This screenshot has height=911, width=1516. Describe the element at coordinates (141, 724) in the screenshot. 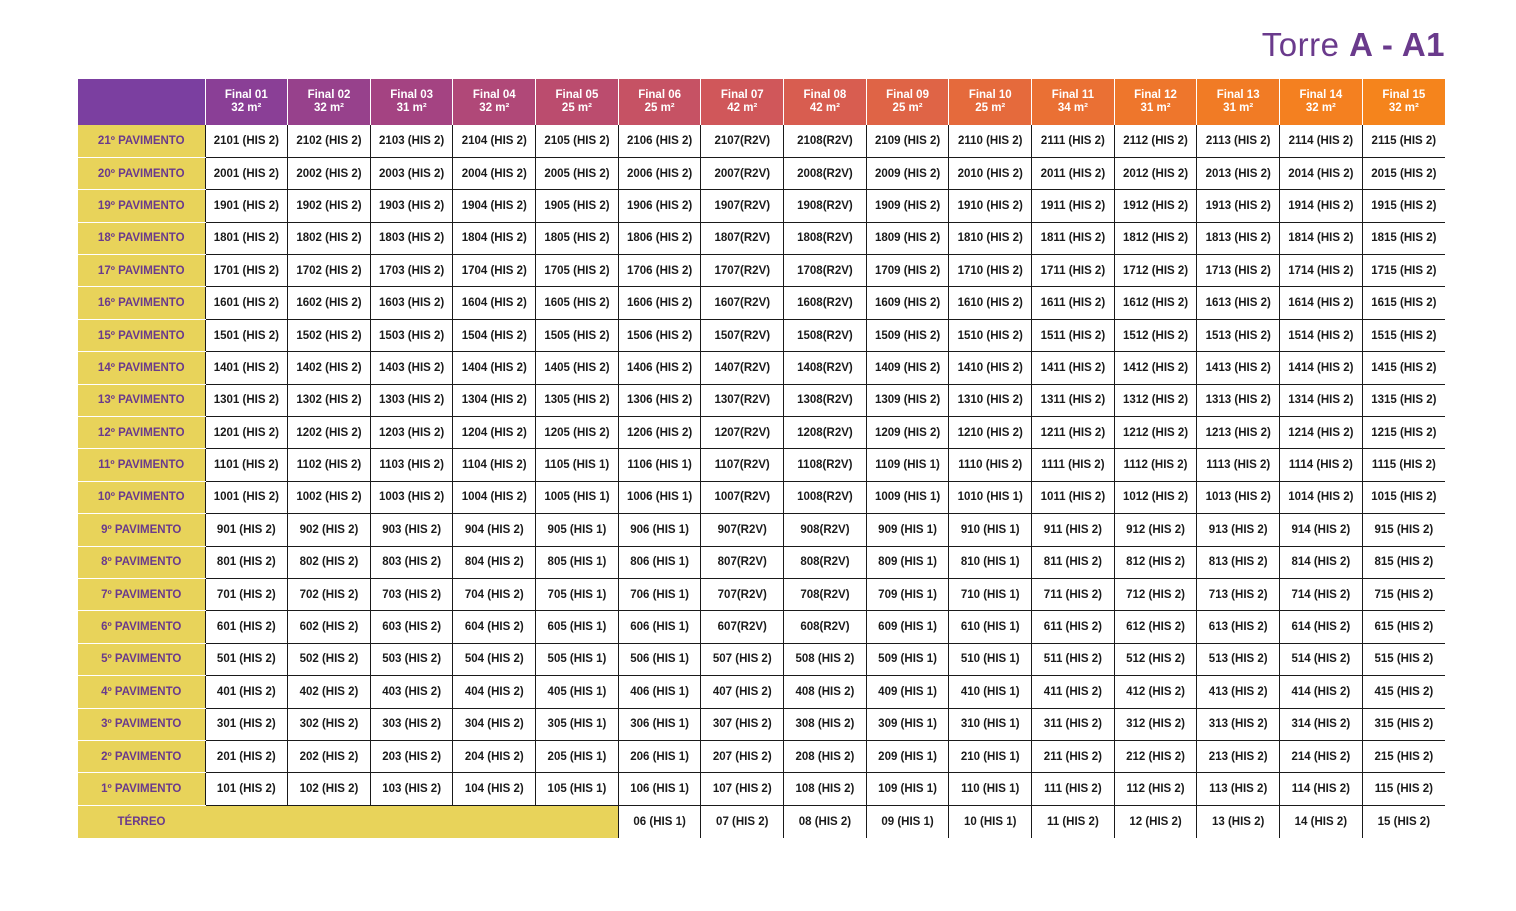

I see `floor-label: 3º PAVIMENTO` at that location.